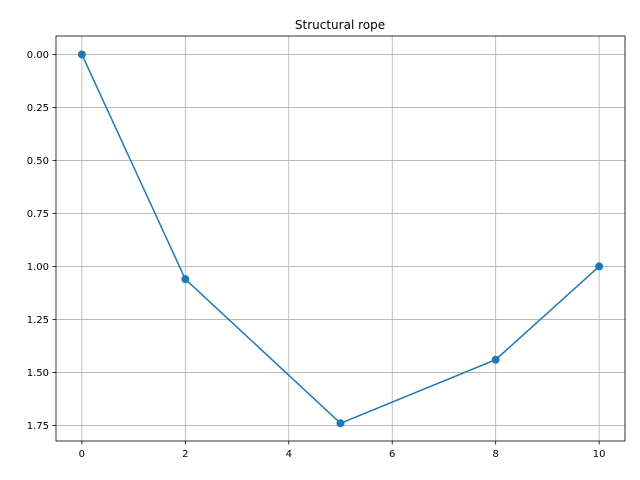  I want to click on y-tick-label: 0.75, so click(38, 214).